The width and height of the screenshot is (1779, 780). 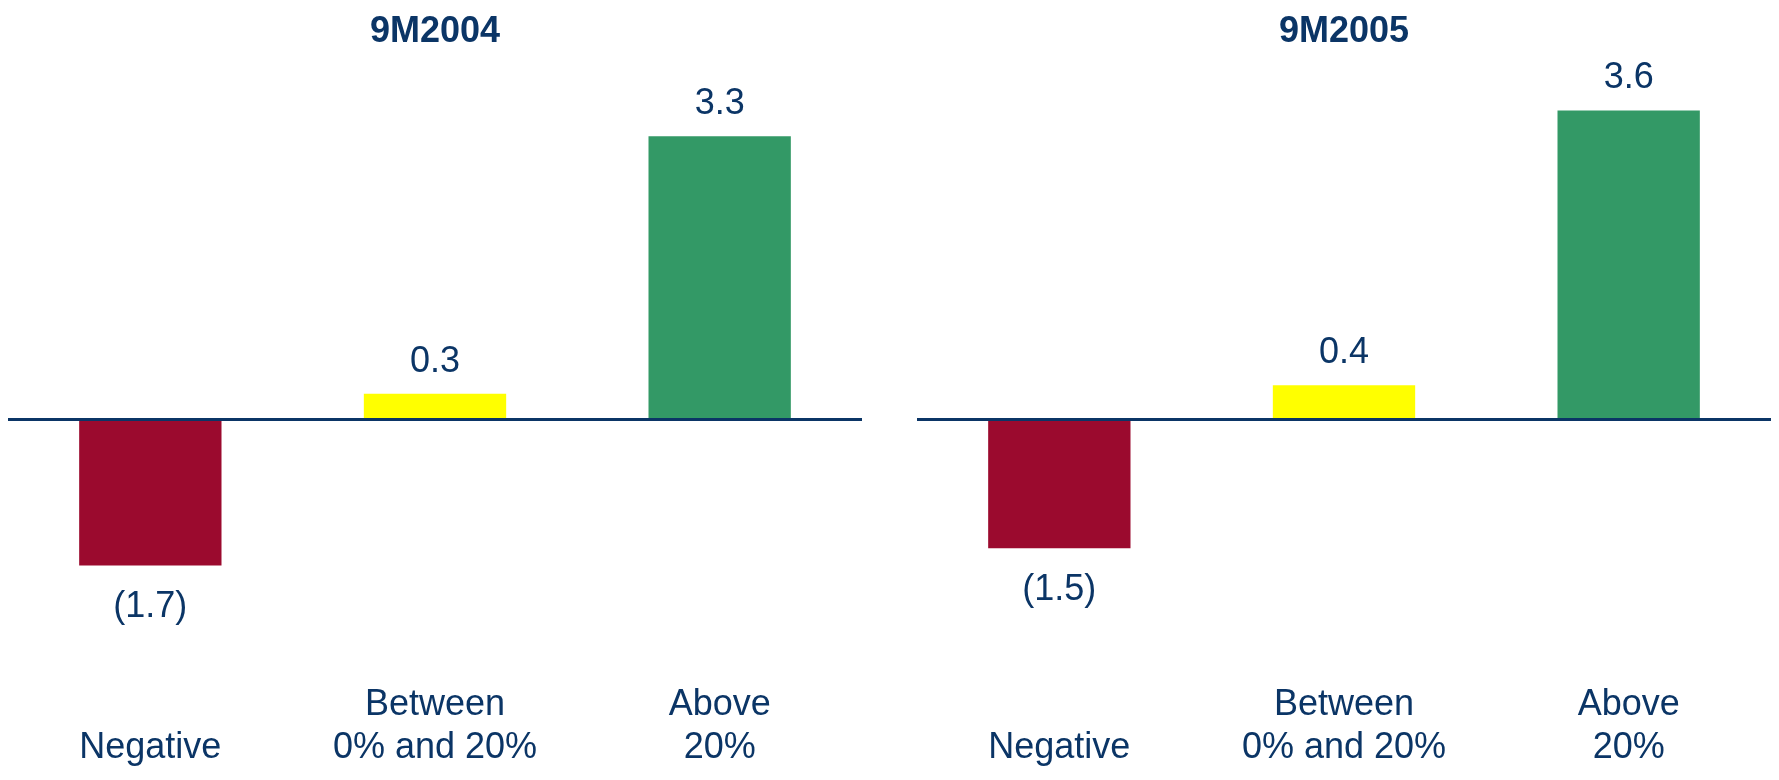 I want to click on data-label: (1.7), so click(x=150, y=605).